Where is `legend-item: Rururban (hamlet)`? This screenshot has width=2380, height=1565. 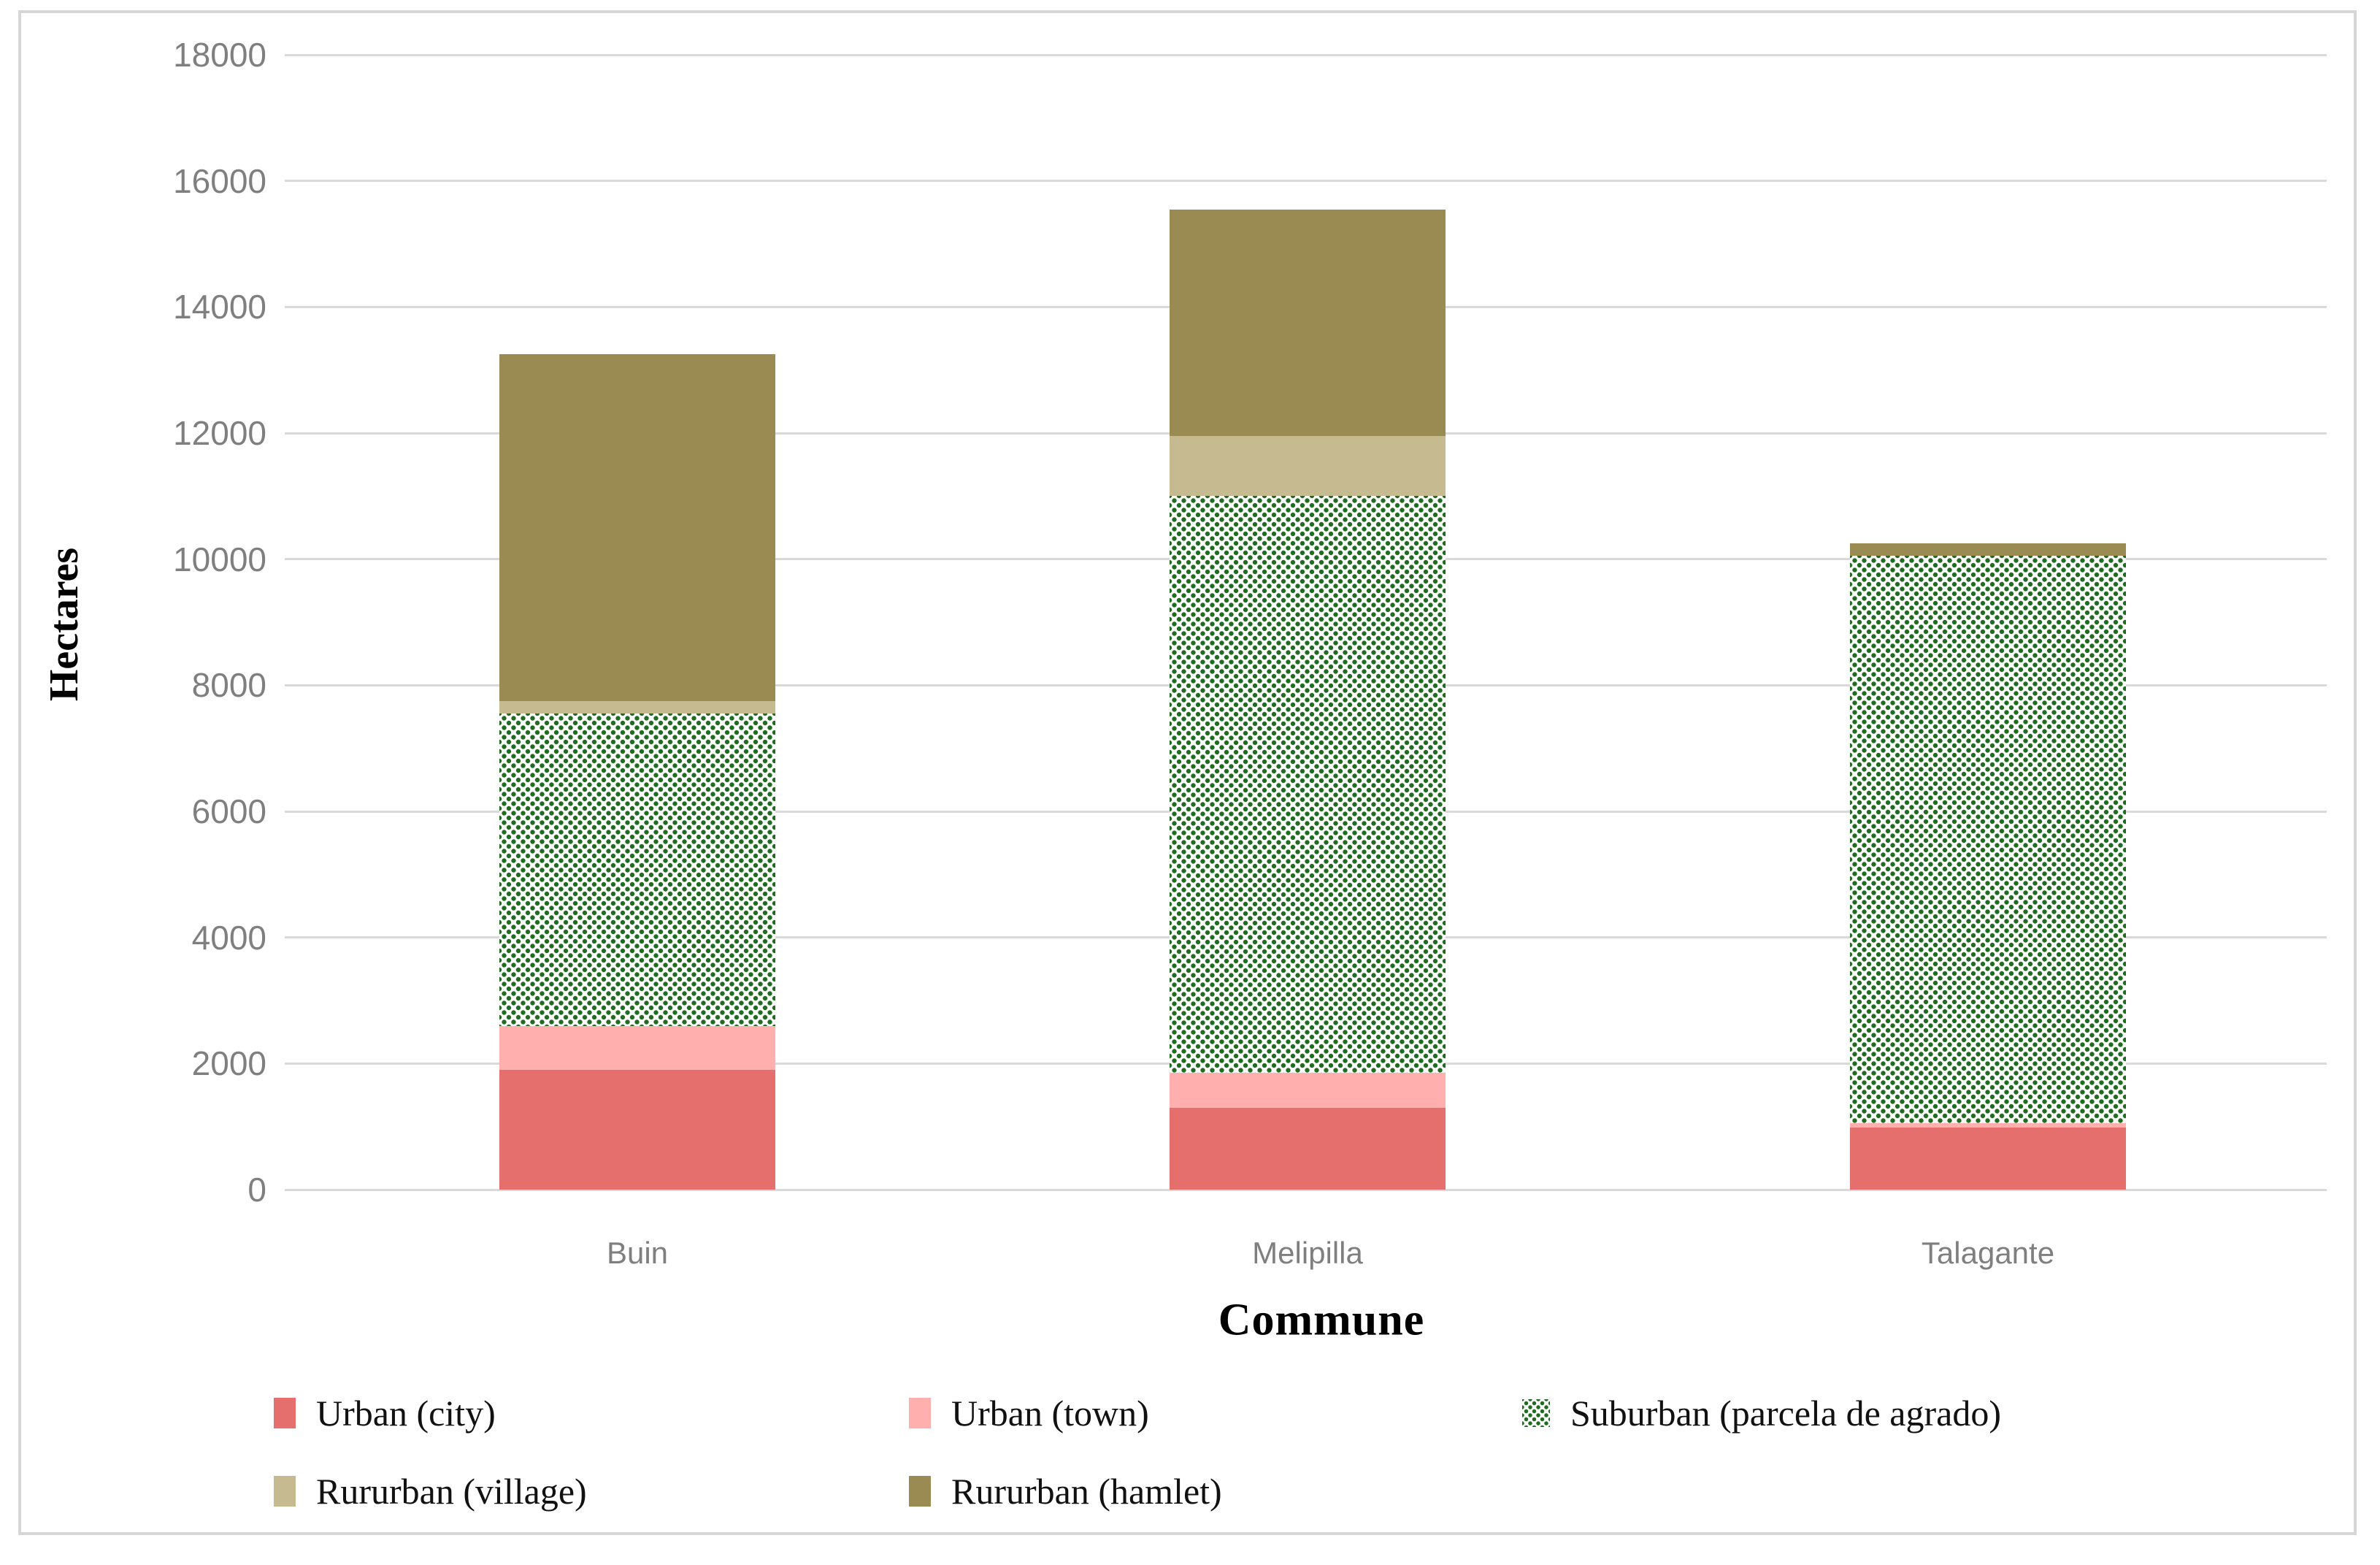
legend-item: Rururban (hamlet) is located at coordinates (1065, 1491).